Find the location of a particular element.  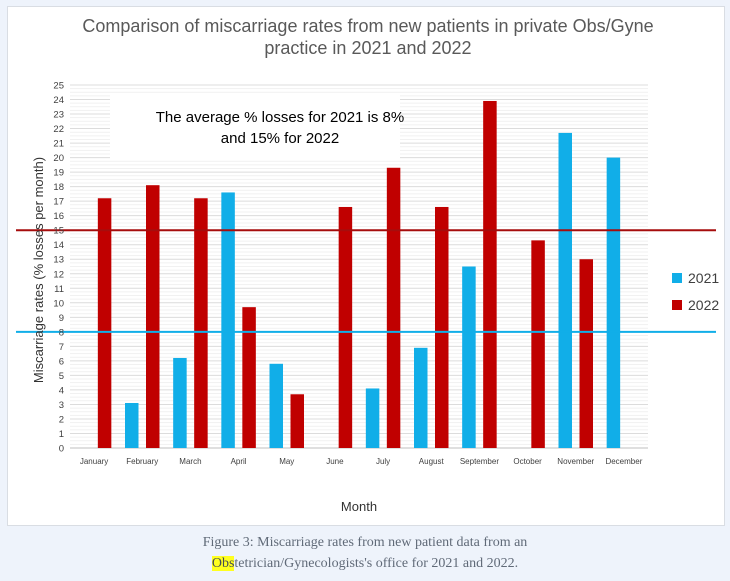

x-tick-label: May is located at coordinates (286, 461).